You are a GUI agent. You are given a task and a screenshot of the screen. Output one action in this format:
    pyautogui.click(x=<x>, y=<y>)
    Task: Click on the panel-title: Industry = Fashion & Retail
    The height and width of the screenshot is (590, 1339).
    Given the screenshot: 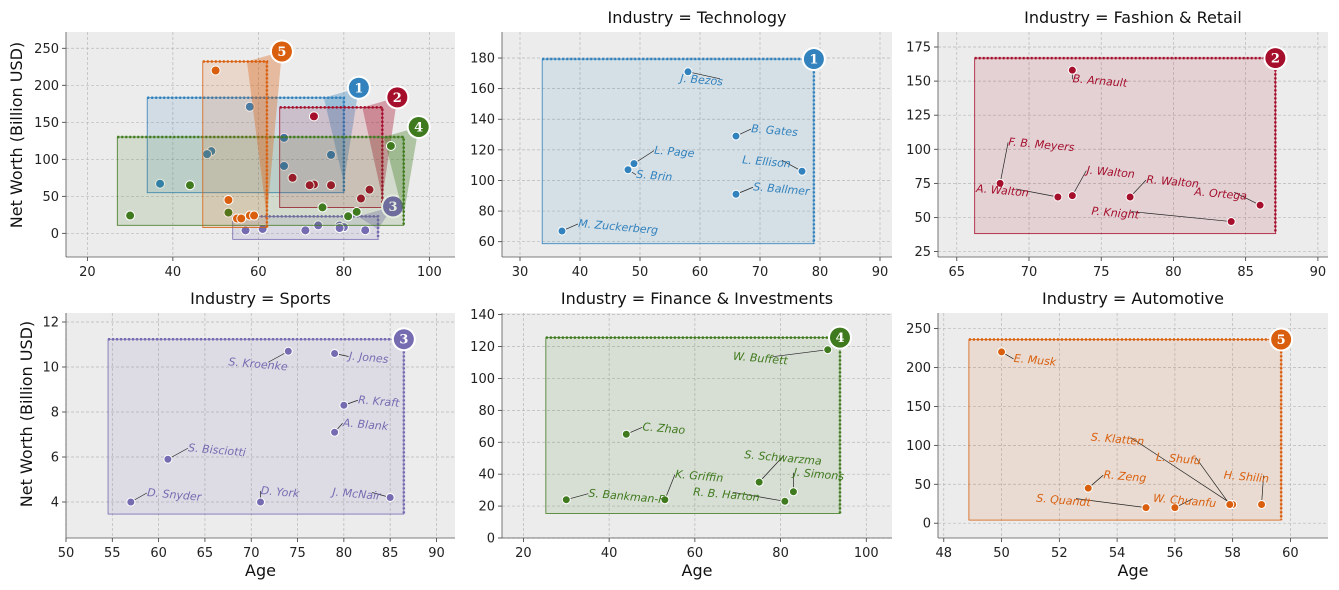 What is the action you would take?
    pyautogui.click(x=1133, y=17)
    